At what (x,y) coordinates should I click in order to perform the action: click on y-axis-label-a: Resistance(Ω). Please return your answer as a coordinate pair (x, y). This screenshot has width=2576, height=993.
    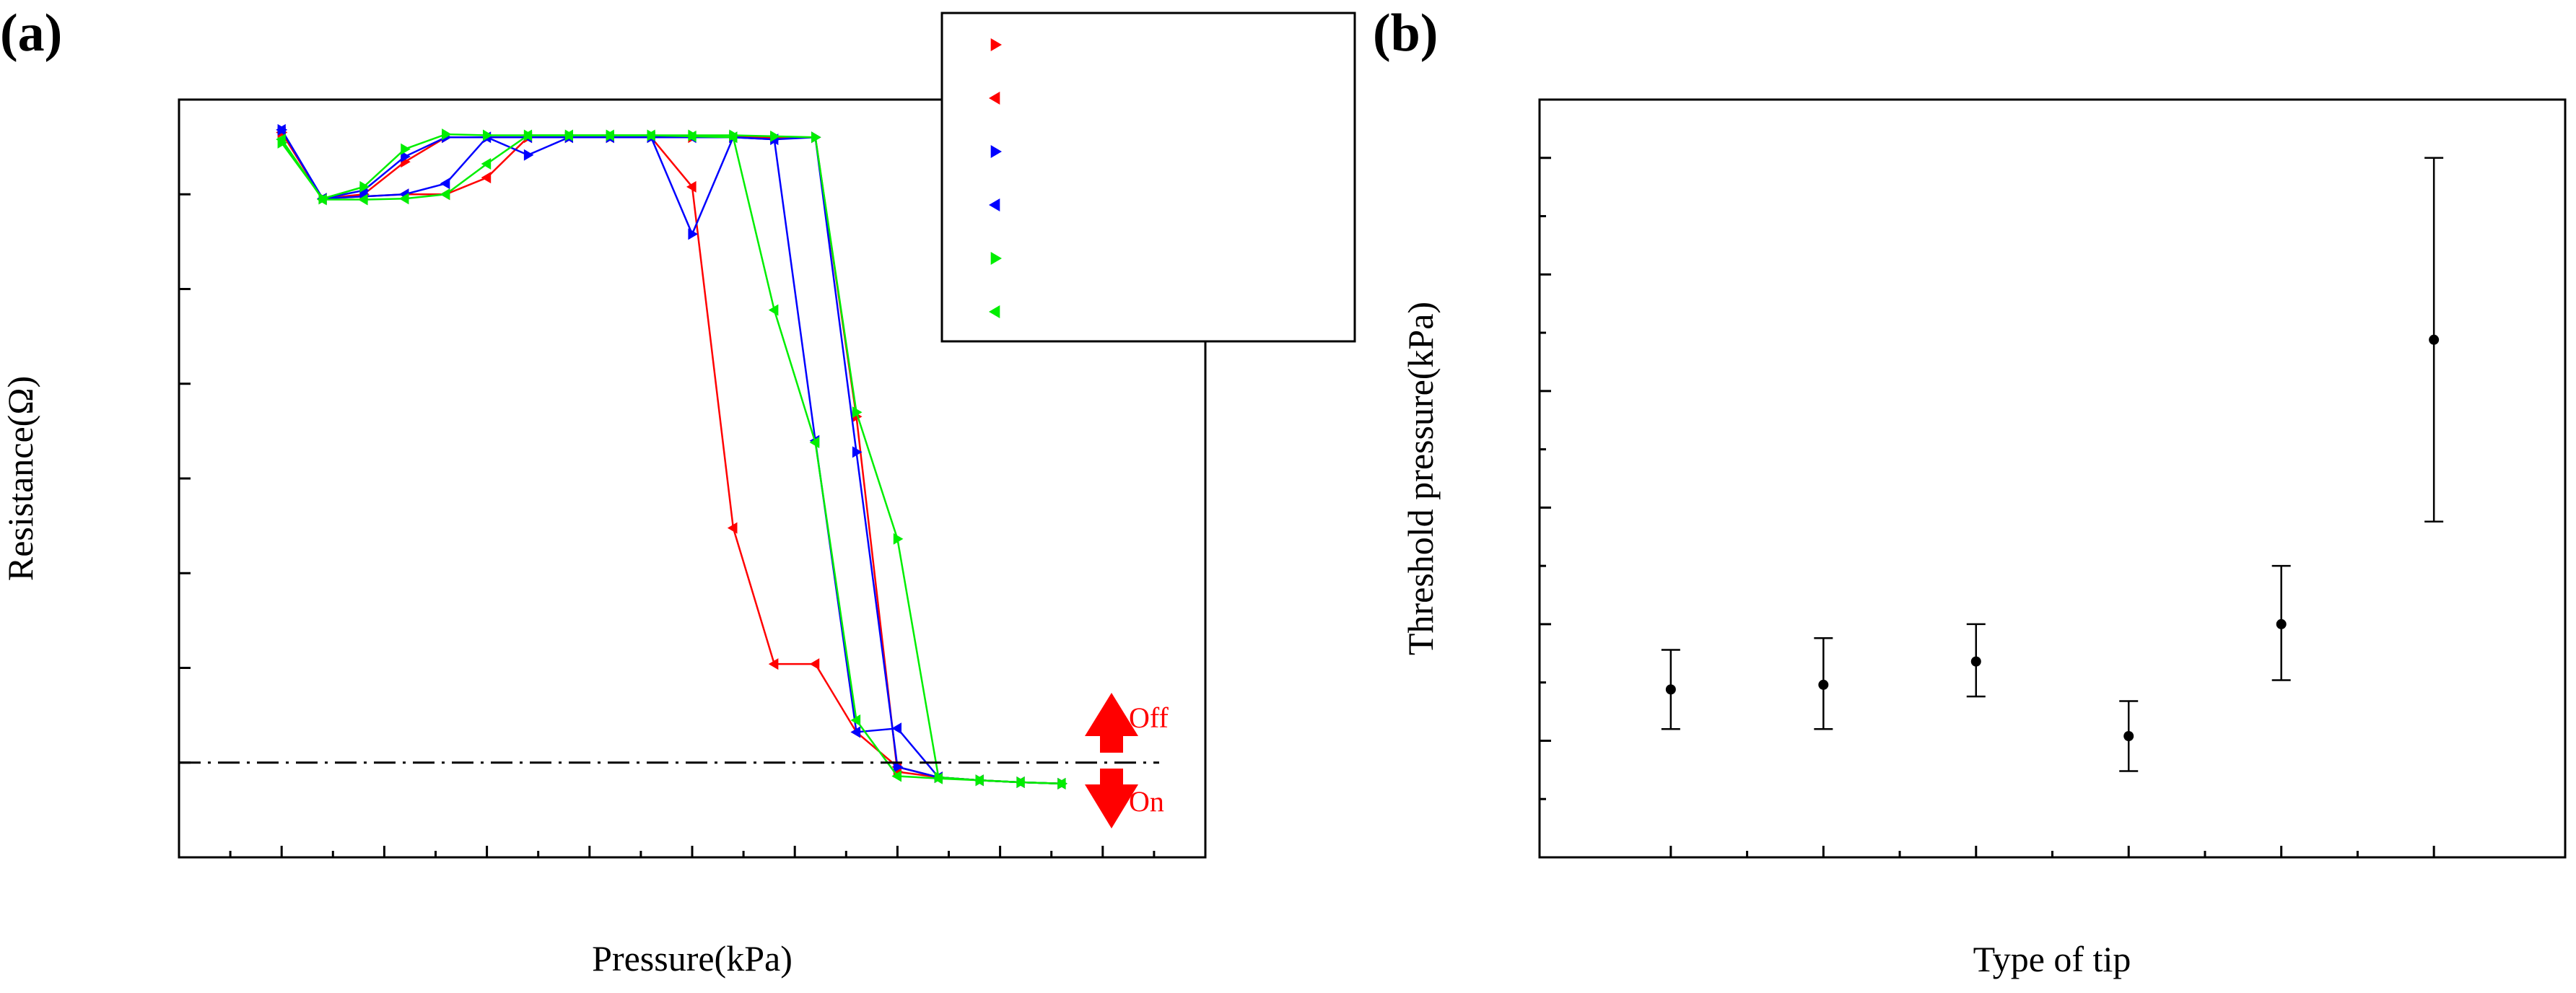
    Looking at the image, I should click on (20, 479).